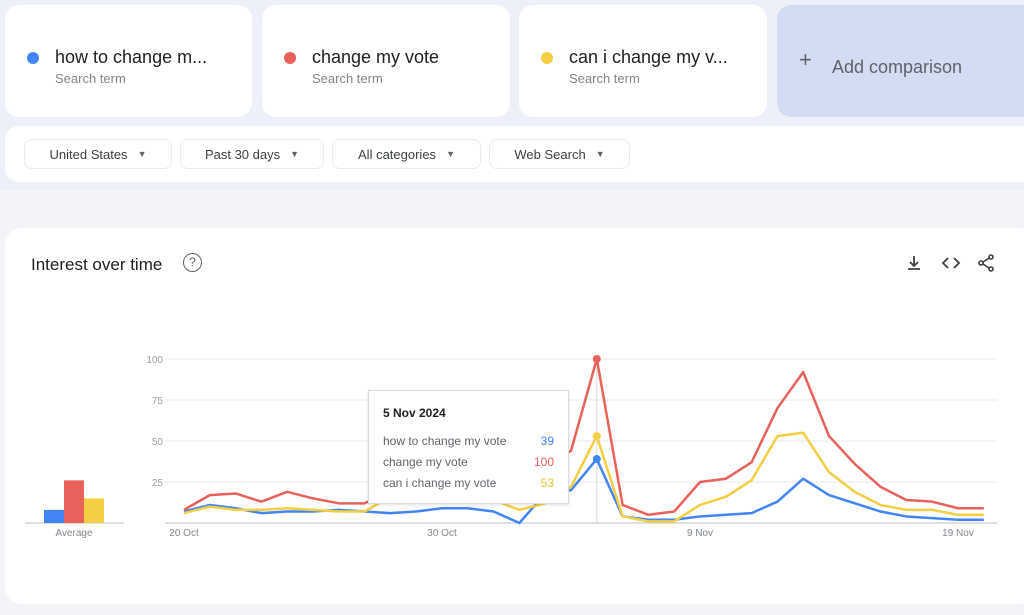  What do you see at coordinates (158, 401) in the screenshot?
I see `y-tick-label: 75` at bounding box center [158, 401].